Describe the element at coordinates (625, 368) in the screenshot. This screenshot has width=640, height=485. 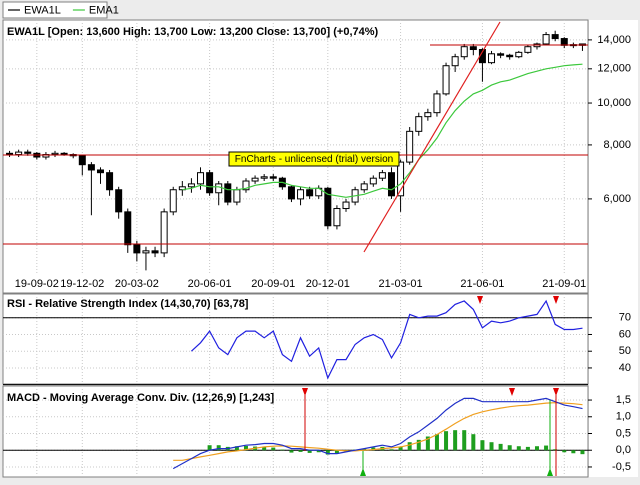
I see `y-tick-label: 40` at that location.